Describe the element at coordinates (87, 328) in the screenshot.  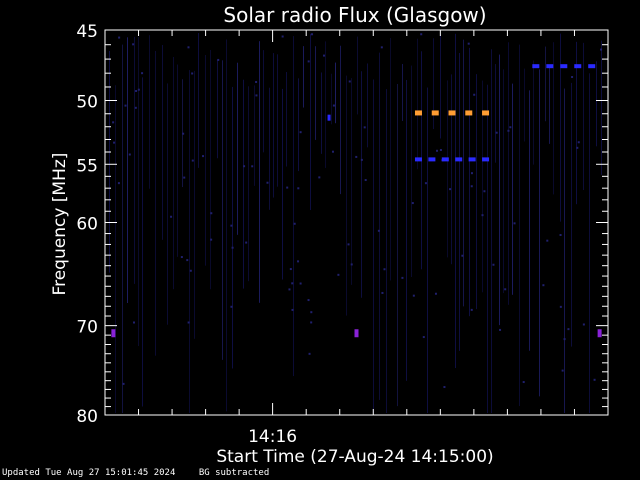
I see `y-tick-label: 70` at that location.